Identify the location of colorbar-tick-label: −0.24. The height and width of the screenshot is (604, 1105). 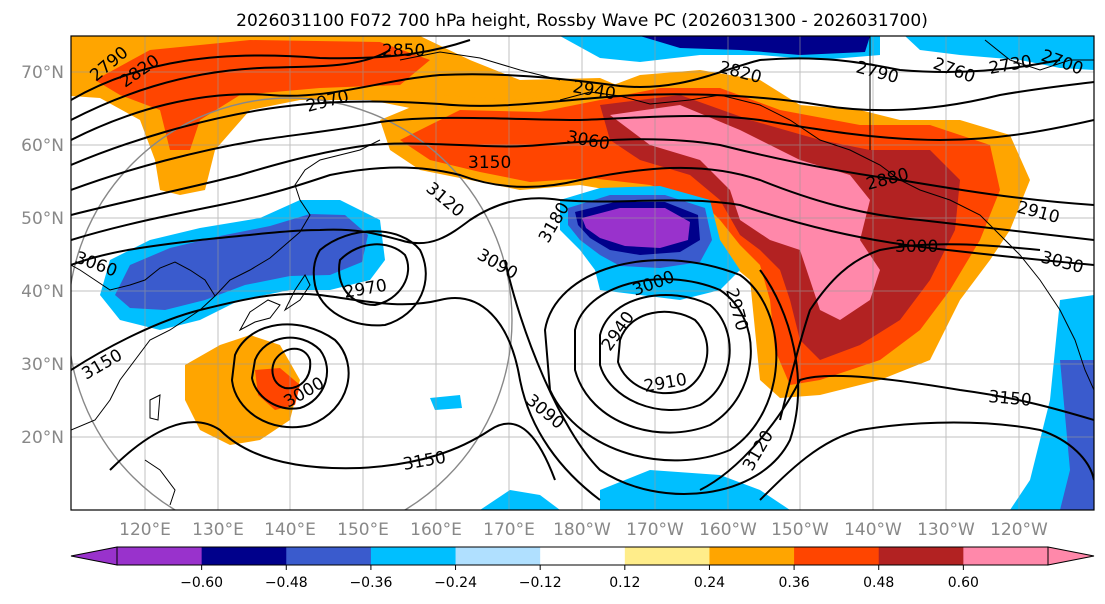
(455, 583).